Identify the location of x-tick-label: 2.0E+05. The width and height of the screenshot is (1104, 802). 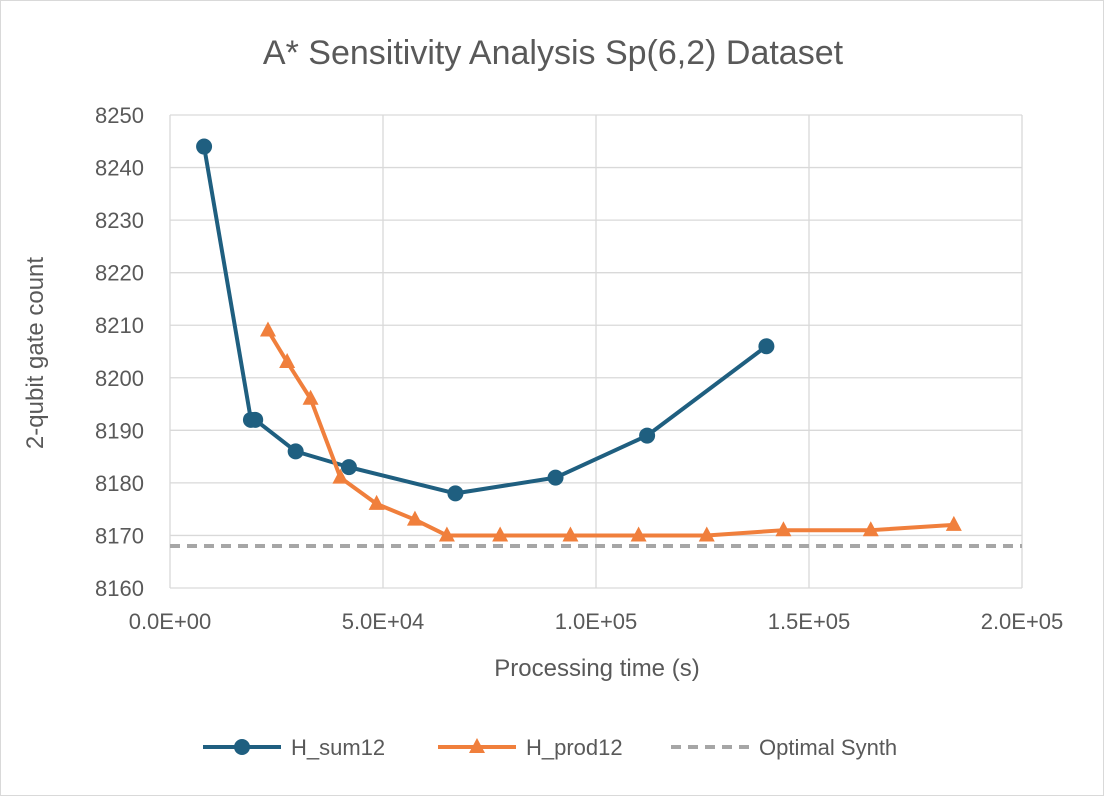
(1022, 621).